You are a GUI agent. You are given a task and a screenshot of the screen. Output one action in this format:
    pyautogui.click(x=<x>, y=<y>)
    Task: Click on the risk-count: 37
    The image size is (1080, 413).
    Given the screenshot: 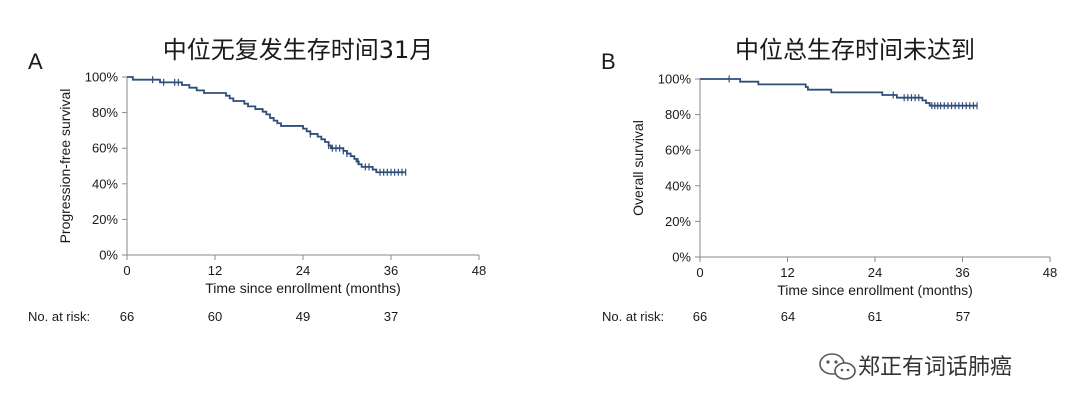 What is the action you would take?
    pyautogui.click(x=391, y=316)
    